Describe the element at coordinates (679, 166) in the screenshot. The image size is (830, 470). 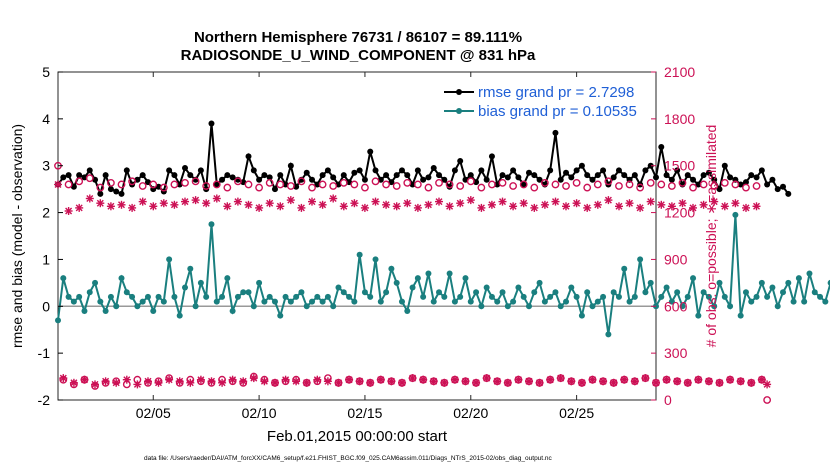
I see `y2-tick-label: 1500` at that location.